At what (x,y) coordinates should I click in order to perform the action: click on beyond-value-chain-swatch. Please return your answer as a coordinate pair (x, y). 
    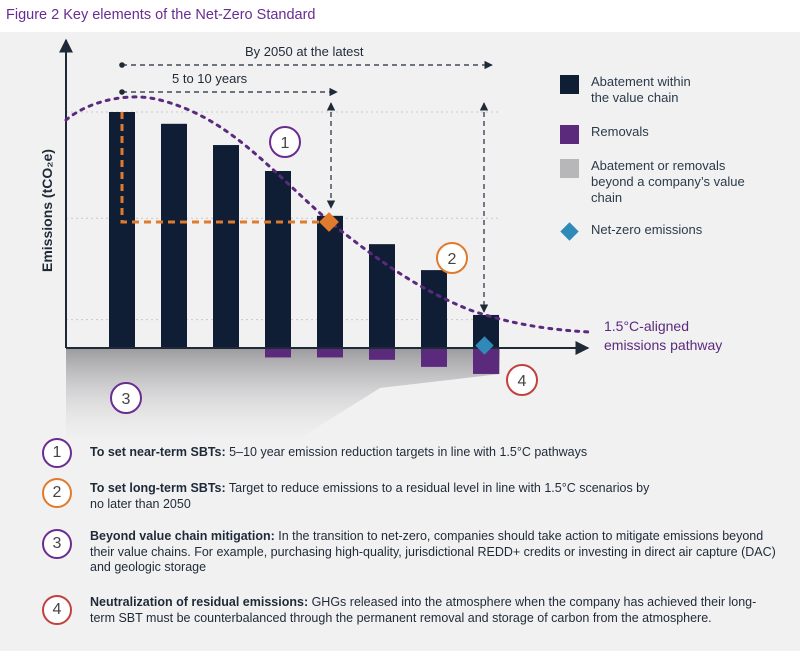
    Looking at the image, I should click on (569, 168).